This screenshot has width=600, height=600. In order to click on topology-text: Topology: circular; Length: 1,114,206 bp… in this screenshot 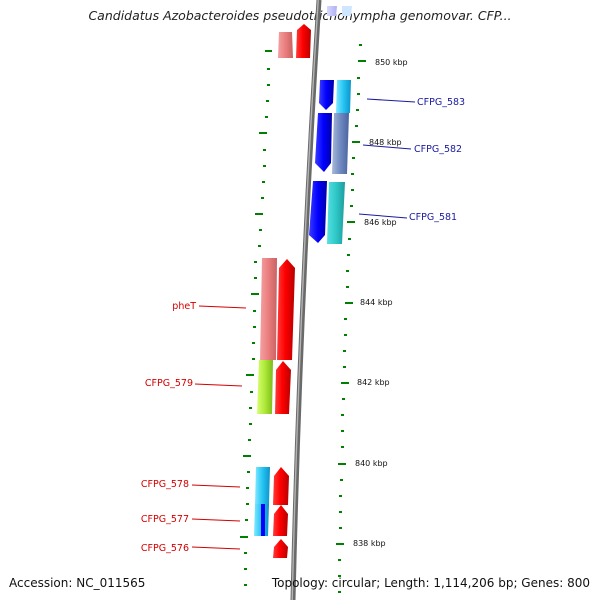, I will do `click(430, 583)`.